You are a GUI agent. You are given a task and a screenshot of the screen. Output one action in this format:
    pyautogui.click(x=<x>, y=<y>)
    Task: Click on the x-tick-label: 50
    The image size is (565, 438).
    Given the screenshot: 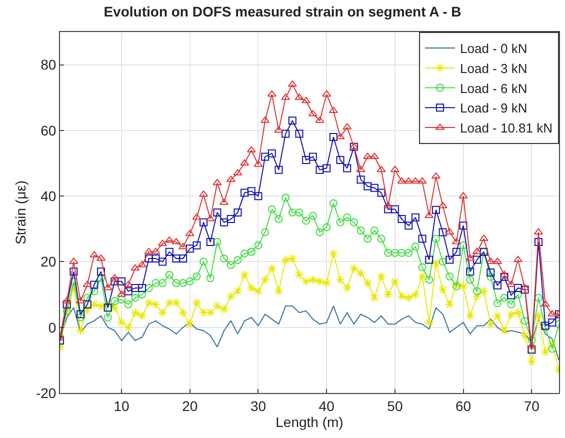 What is the action you would take?
    pyautogui.click(x=395, y=406)
    